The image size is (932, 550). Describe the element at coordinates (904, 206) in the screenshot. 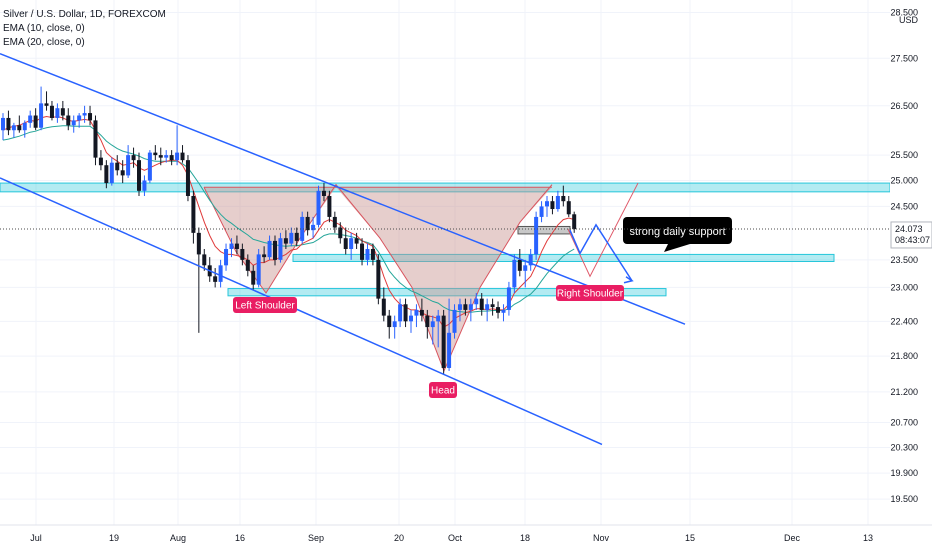

I see `price-tick-label: 24.500` at that location.